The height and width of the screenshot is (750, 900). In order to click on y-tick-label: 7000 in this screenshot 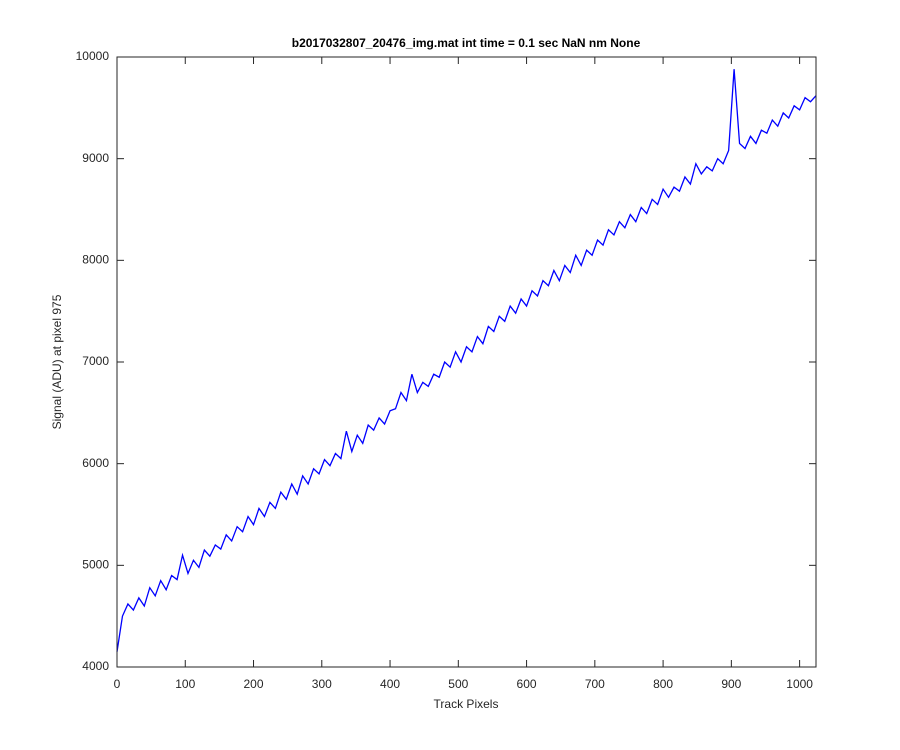, I will do `click(95, 361)`.